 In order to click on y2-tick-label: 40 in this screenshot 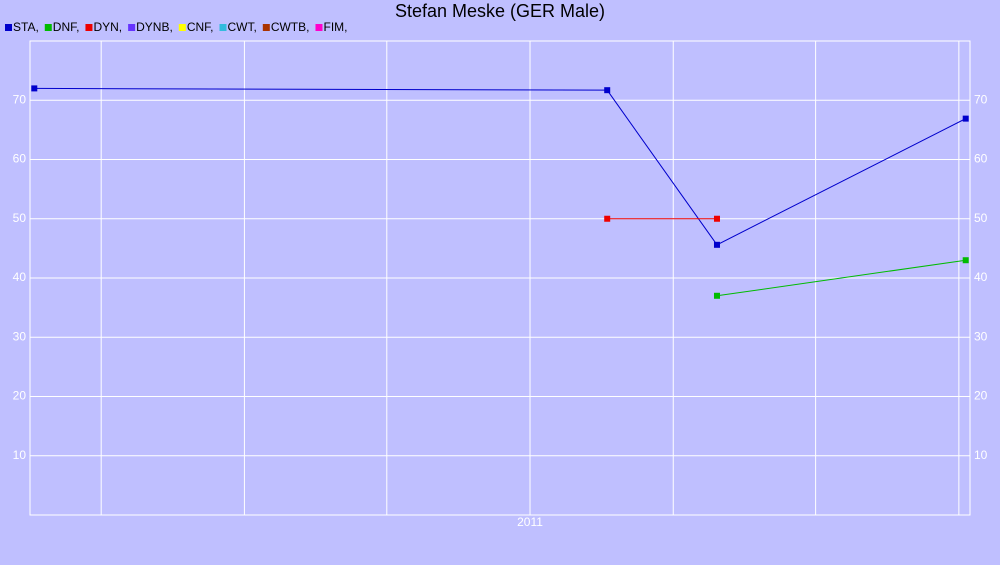, I will do `click(981, 277)`.